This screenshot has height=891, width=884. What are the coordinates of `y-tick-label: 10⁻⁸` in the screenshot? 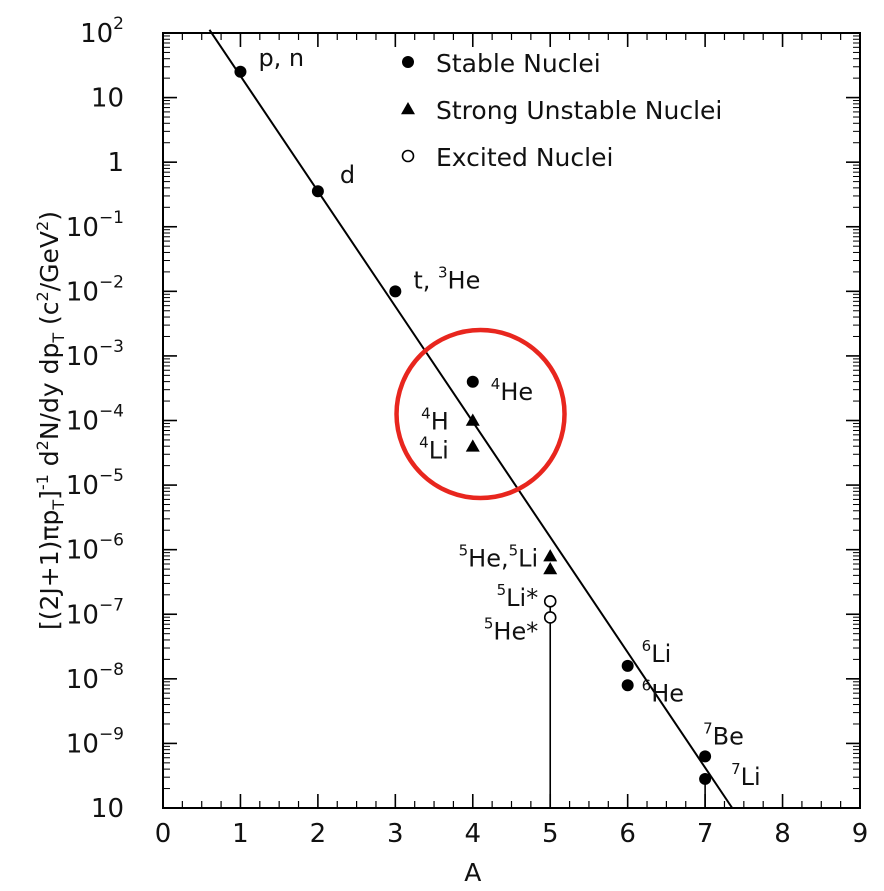 It's located at (95, 677).